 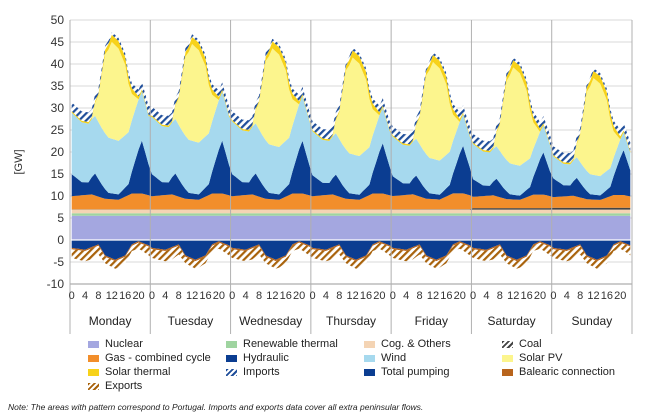 I want to click on legend-item: Nuclear, so click(x=115, y=344).